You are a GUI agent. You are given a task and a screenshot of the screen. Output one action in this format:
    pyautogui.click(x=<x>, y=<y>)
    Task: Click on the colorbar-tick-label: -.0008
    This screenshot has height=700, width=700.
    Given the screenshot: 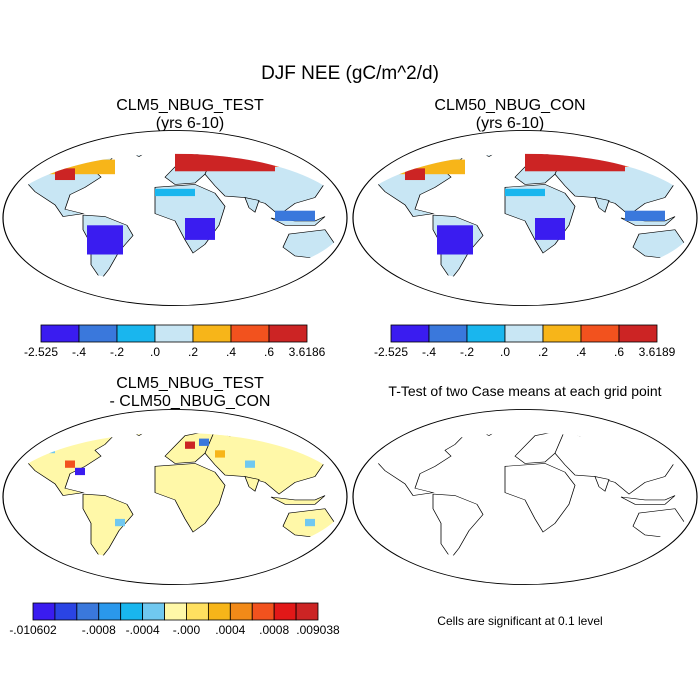 What is the action you would take?
    pyautogui.click(x=99, y=630)
    